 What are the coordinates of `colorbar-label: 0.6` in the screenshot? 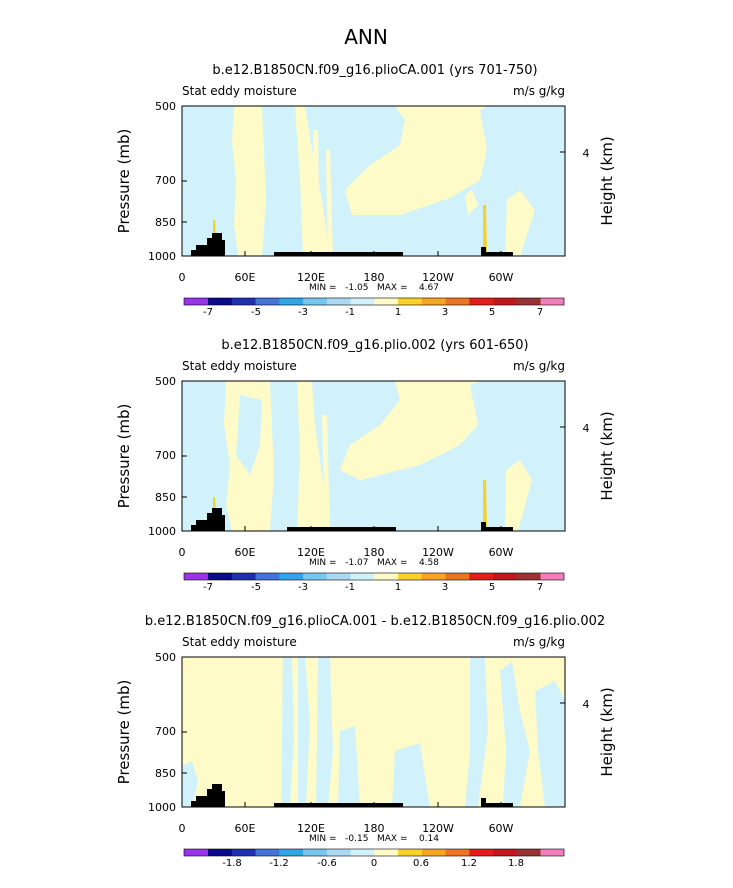 It's located at (421, 863).